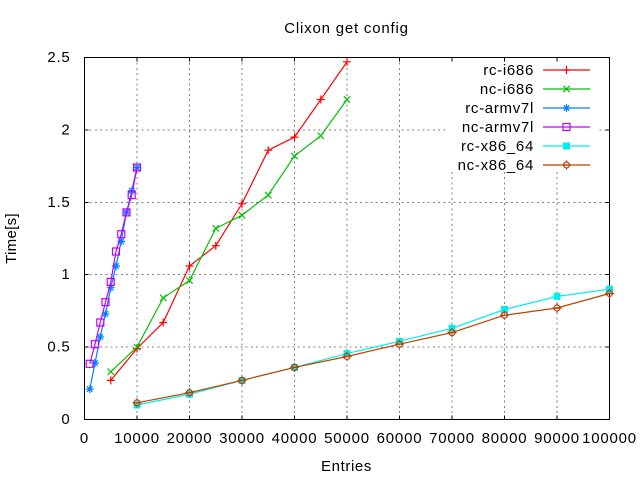  What do you see at coordinates (499, 108) in the screenshot?
I see `svg-text: rc-armv7l` at bounding box center [499, 108].